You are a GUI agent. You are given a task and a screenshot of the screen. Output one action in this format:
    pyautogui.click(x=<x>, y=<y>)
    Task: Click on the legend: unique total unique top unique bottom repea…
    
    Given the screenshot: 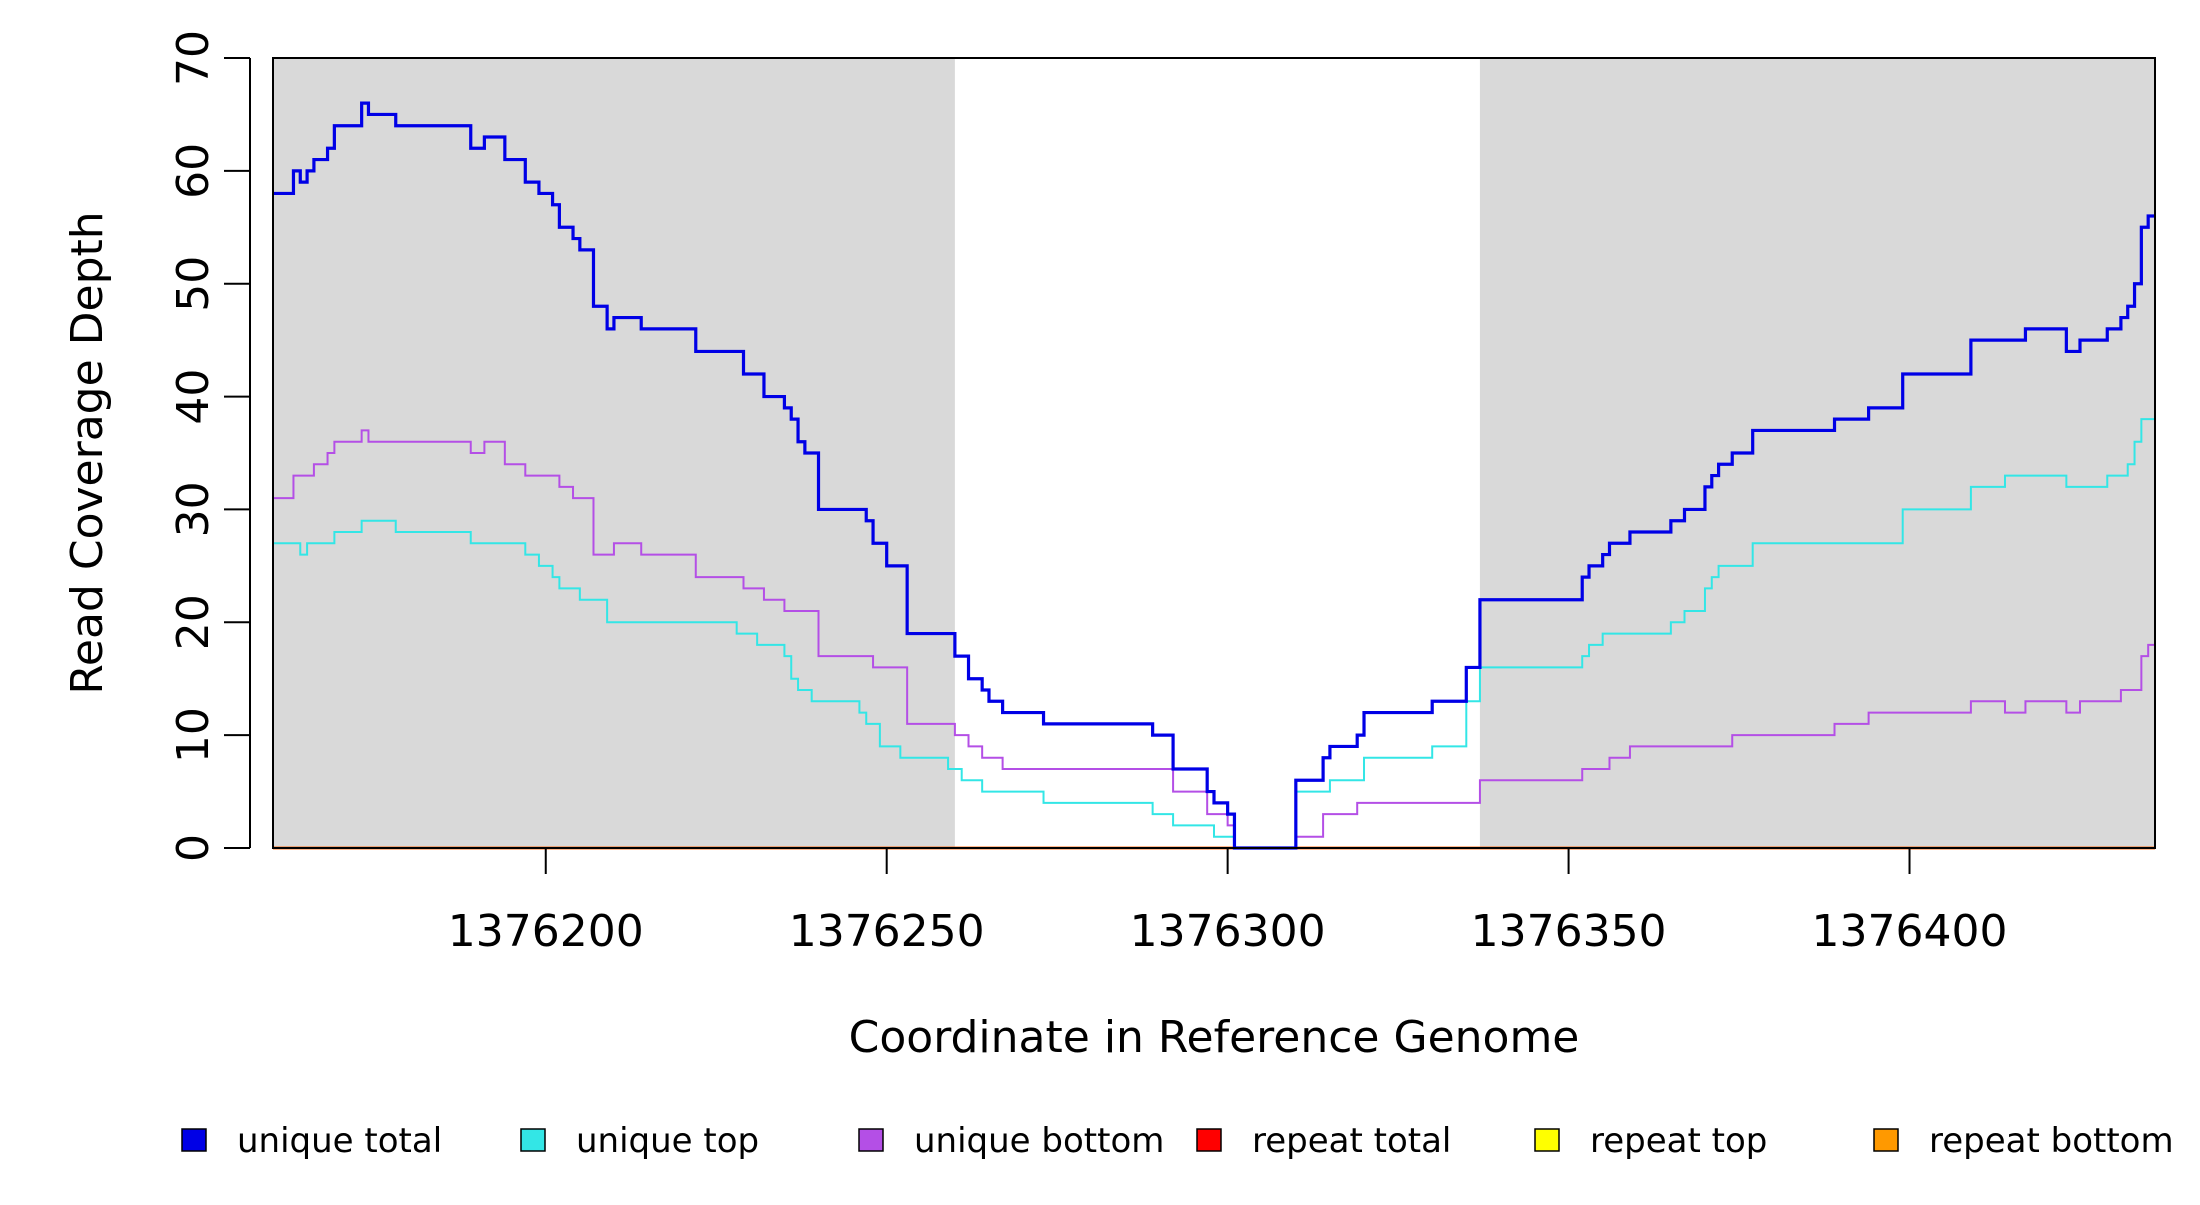 What is the action you would take?
    pyautogui.click(x=1177, y=1141)
    